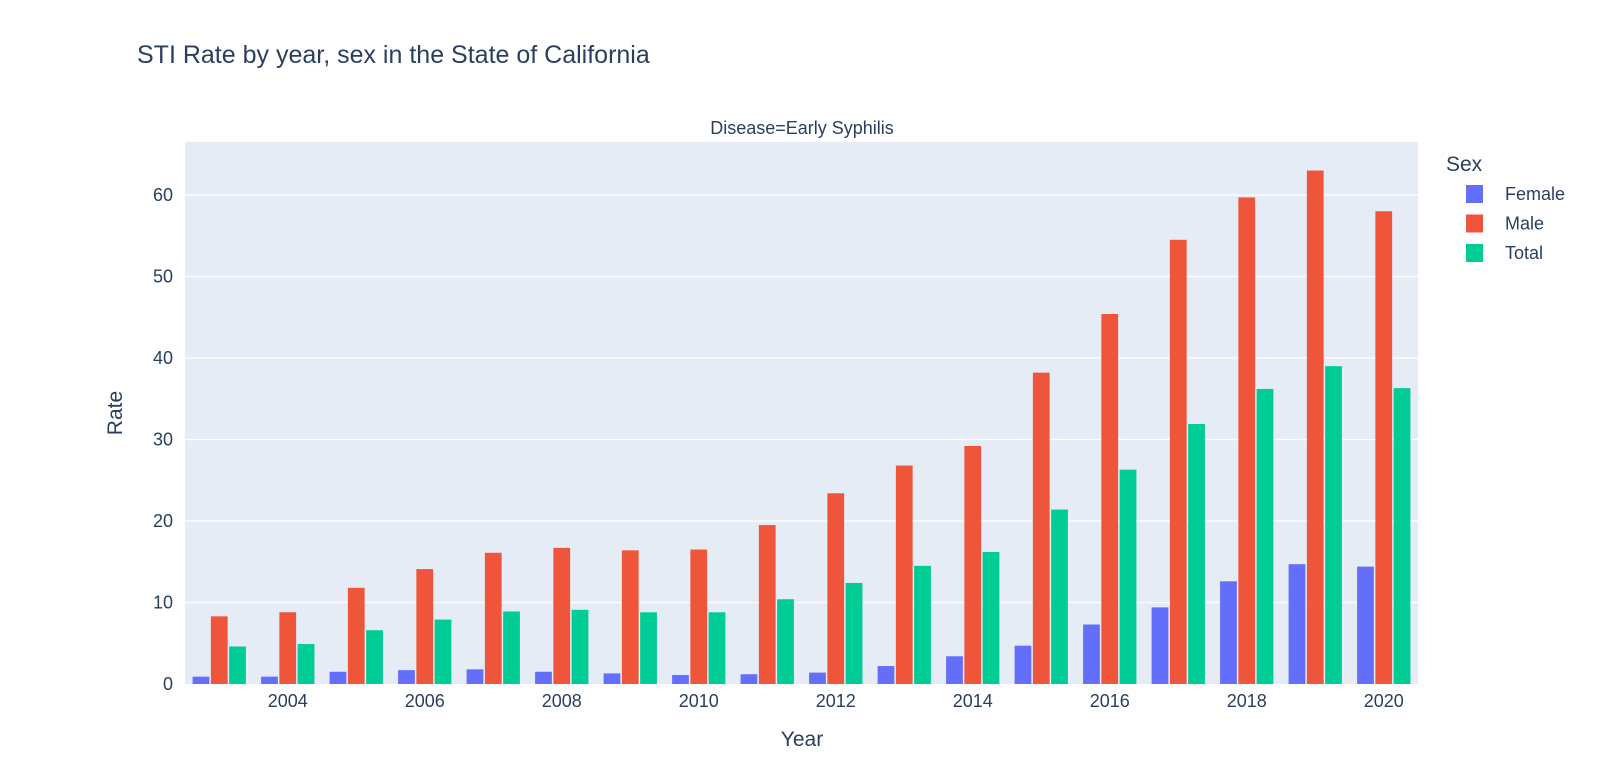 This screenshot has height=773, width=1600. I want to click on bar-male-2015, so click(1041, 528).